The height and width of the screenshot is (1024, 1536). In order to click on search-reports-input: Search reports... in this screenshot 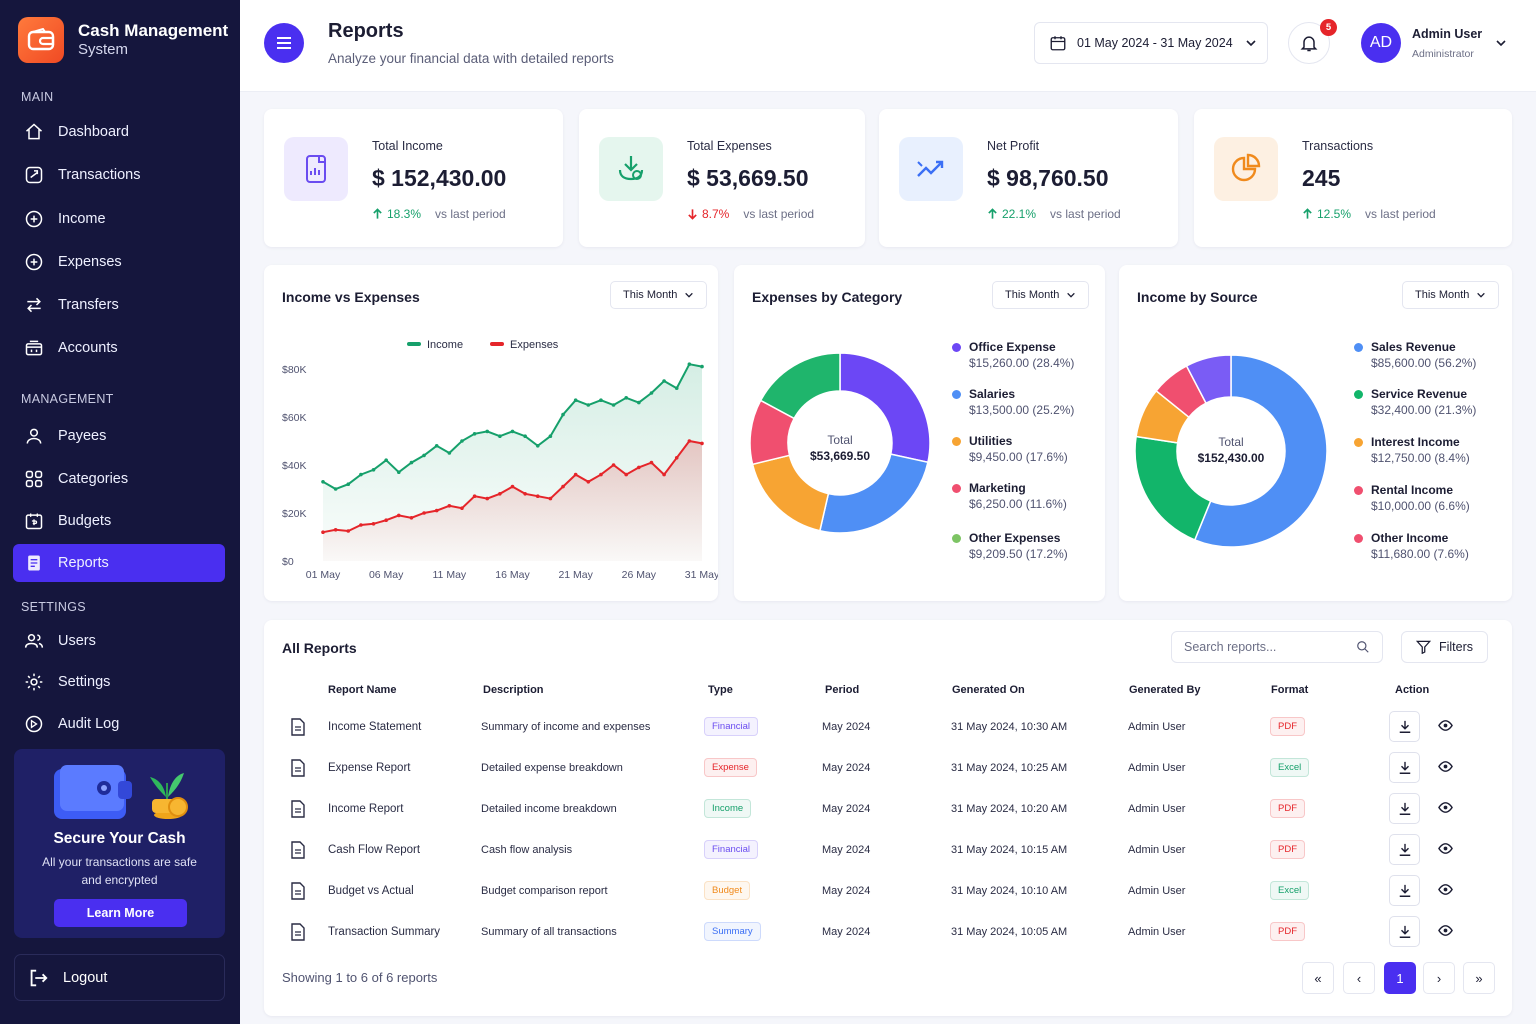, I will do `click(1277, 647)`.